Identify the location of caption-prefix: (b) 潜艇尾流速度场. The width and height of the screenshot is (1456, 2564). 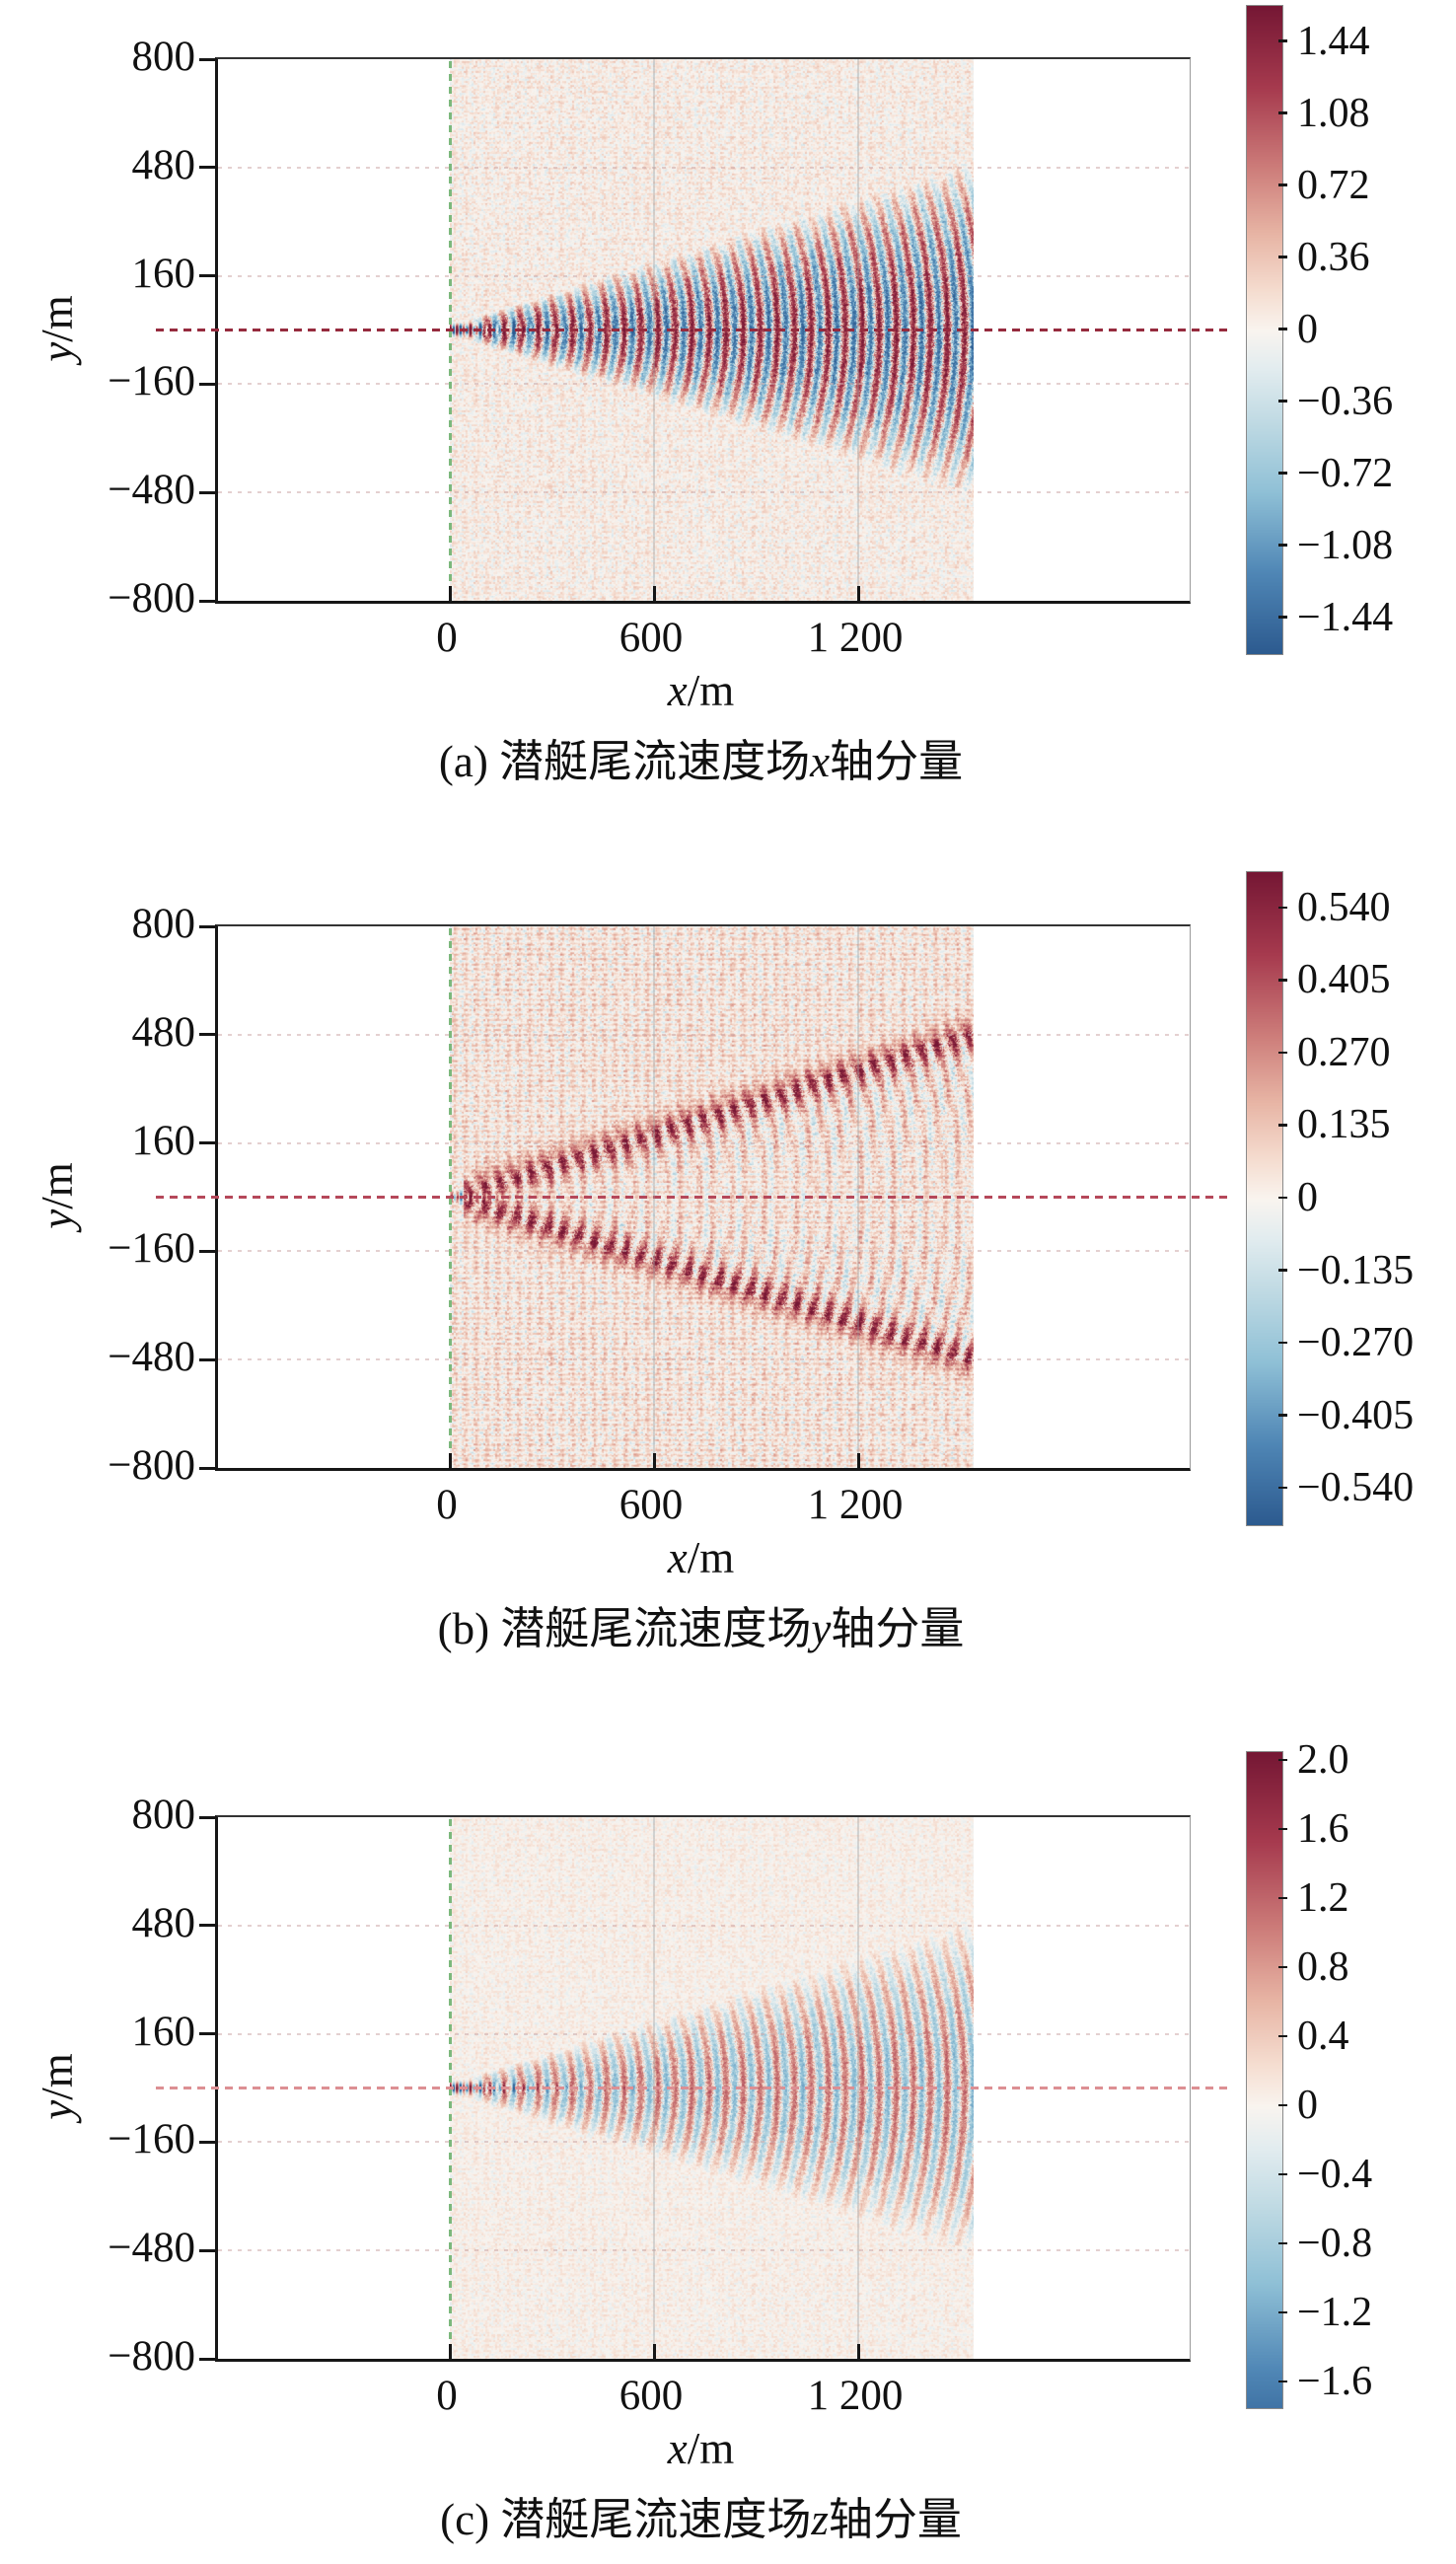
(624, 1628).